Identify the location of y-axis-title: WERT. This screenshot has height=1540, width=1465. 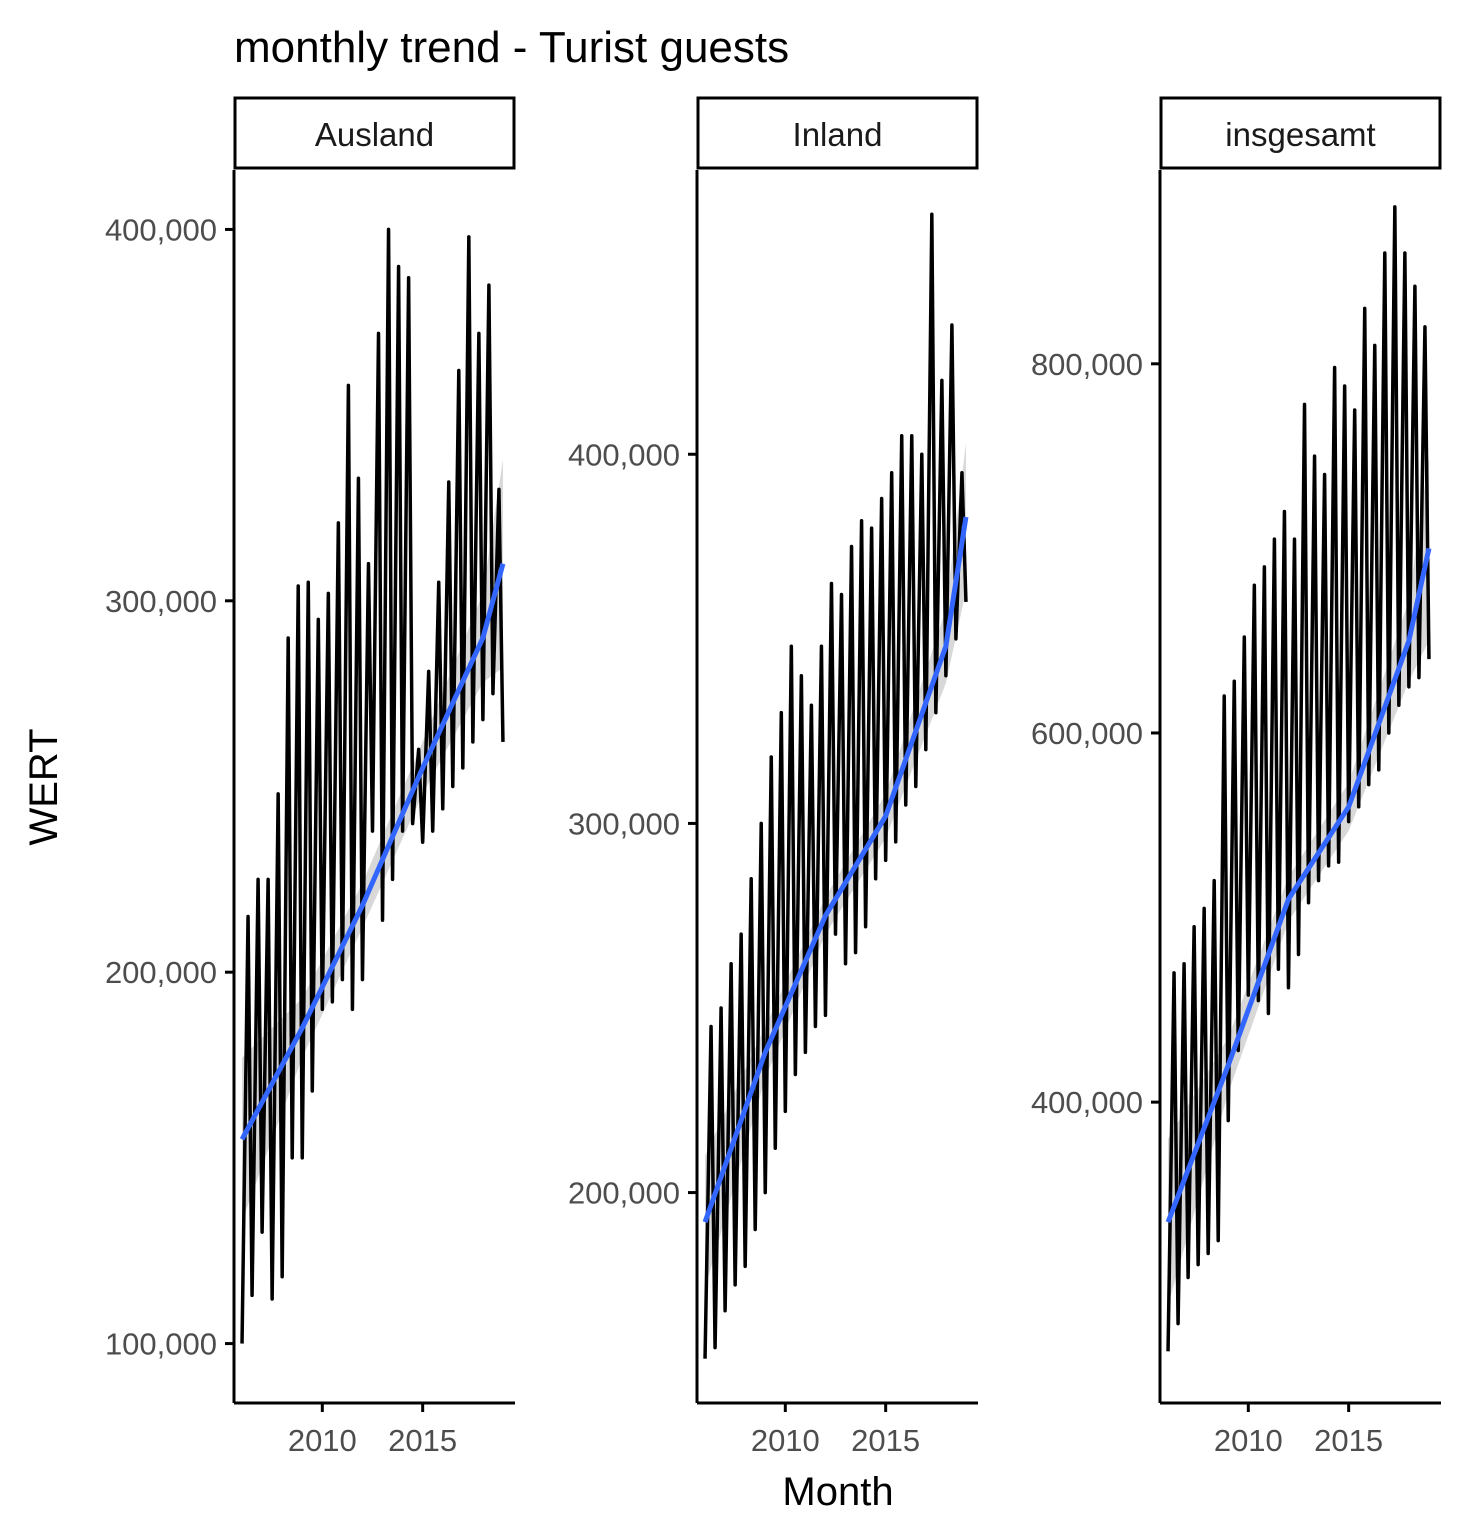
(44, 786).